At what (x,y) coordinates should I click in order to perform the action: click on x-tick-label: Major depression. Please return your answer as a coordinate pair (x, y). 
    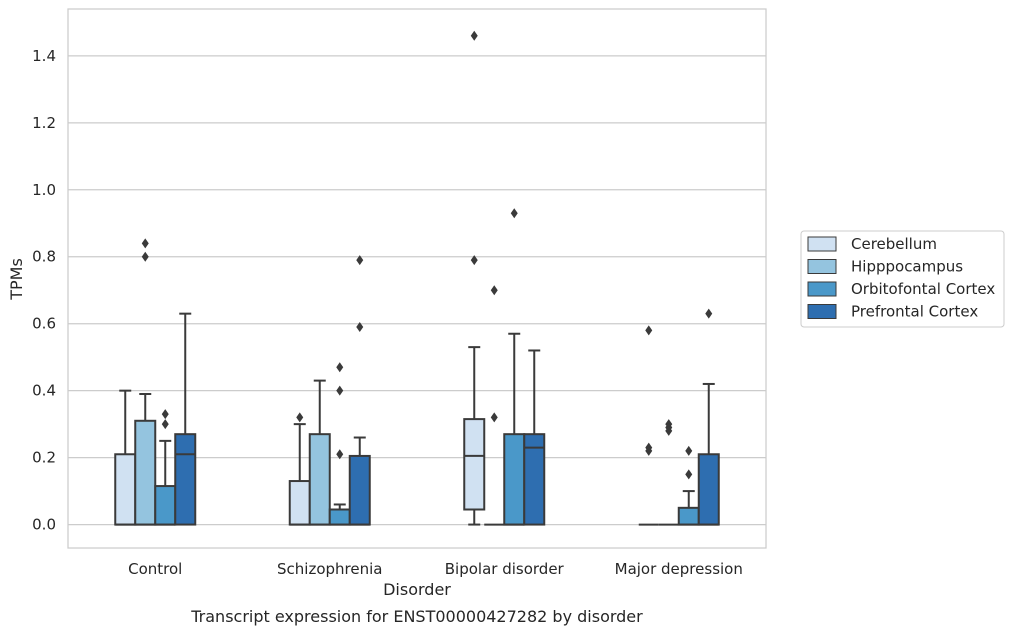
    Looking at the image, I should click on (679, 569).